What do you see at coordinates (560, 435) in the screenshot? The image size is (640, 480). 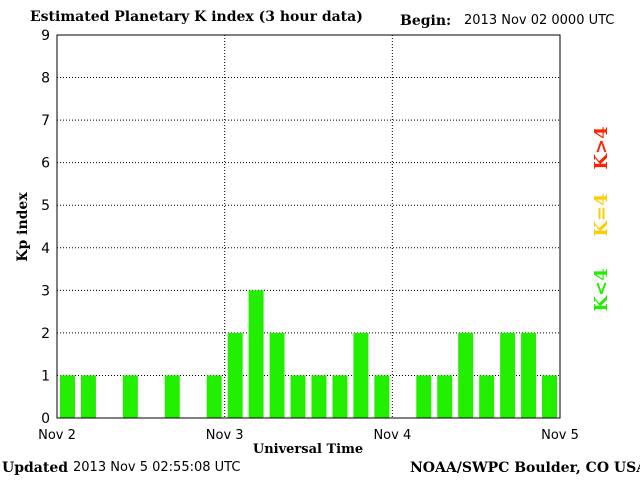 I see `x-tick-label: Nov 5` at bounding box center [560, 435].